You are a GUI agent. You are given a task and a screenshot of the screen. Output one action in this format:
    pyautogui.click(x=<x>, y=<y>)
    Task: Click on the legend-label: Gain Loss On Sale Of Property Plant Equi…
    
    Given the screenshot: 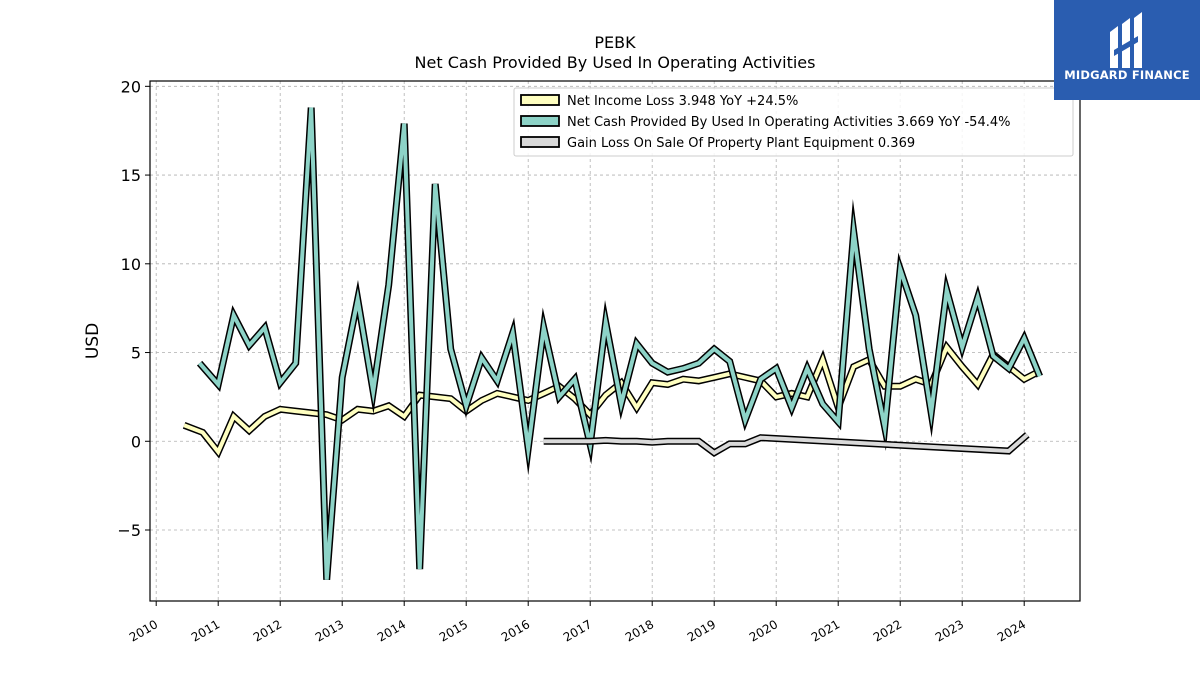 What is the action you would take?
    pyautogui.click(x=741, y=143)
    